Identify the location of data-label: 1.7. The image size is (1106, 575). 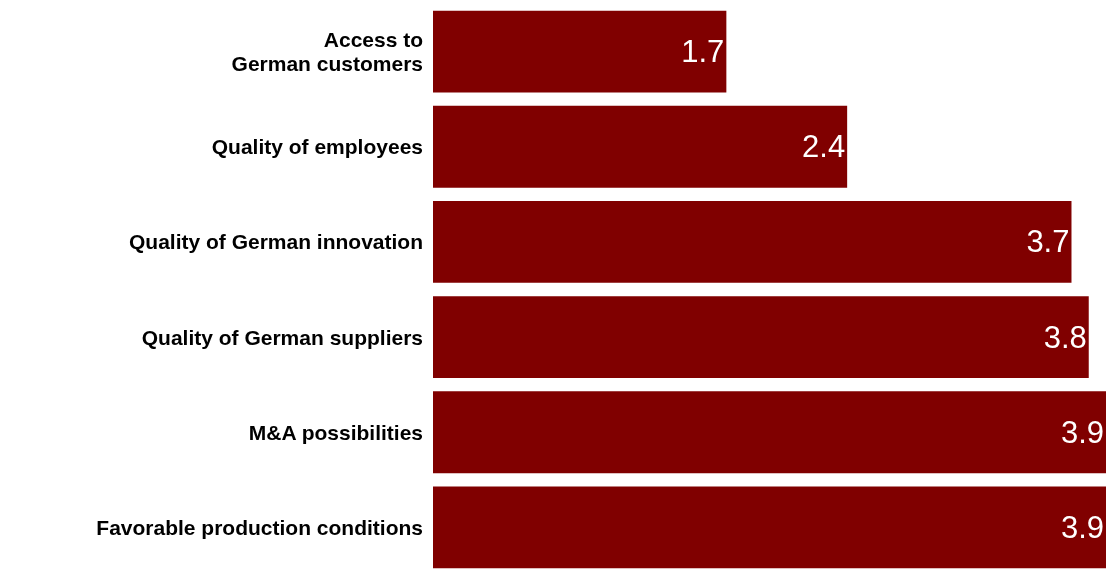
(703, 52).